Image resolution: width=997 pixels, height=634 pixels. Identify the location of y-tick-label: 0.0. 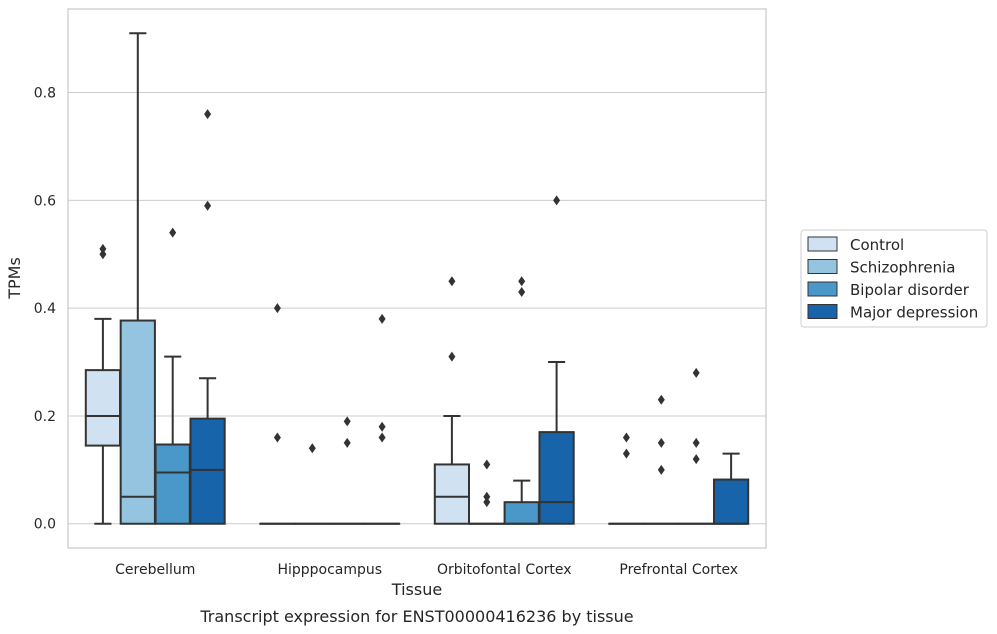
(45, 525).